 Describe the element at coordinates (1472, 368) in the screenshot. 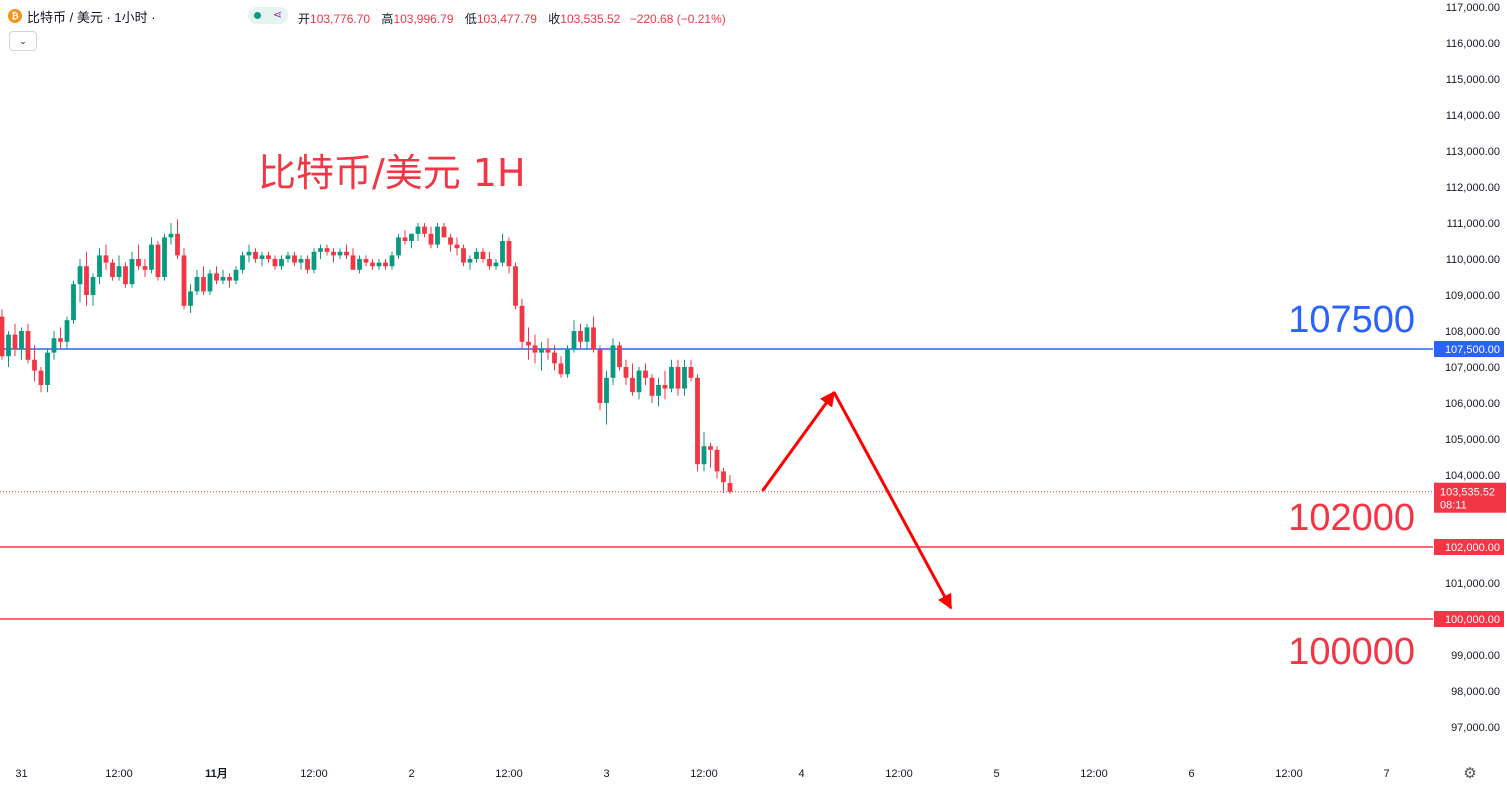

I see `y-tick-label: 107,000.00` at that location.